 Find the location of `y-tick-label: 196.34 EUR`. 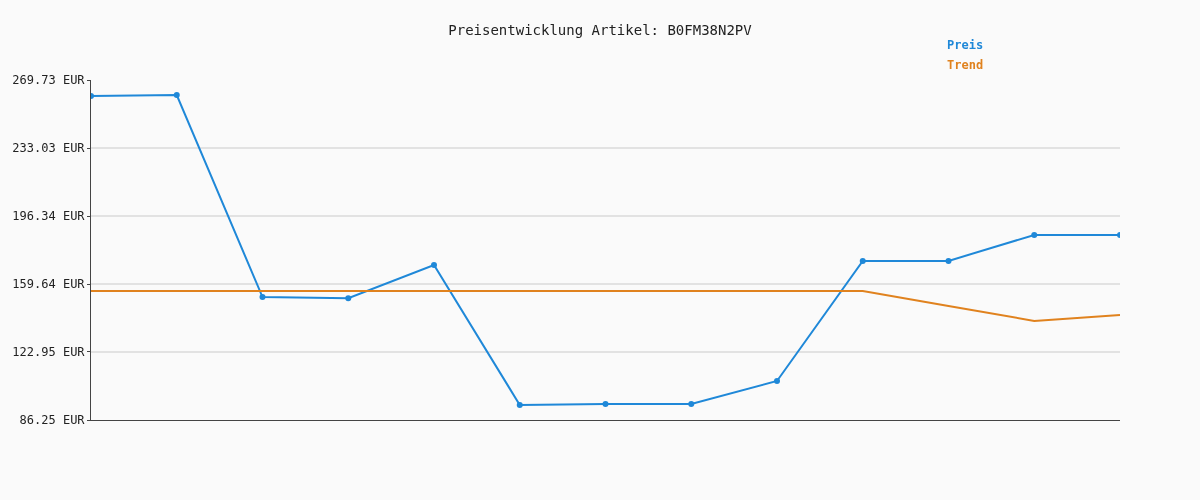

y-tick-label: 196.34 EUR is located at coordinates (49, 216).